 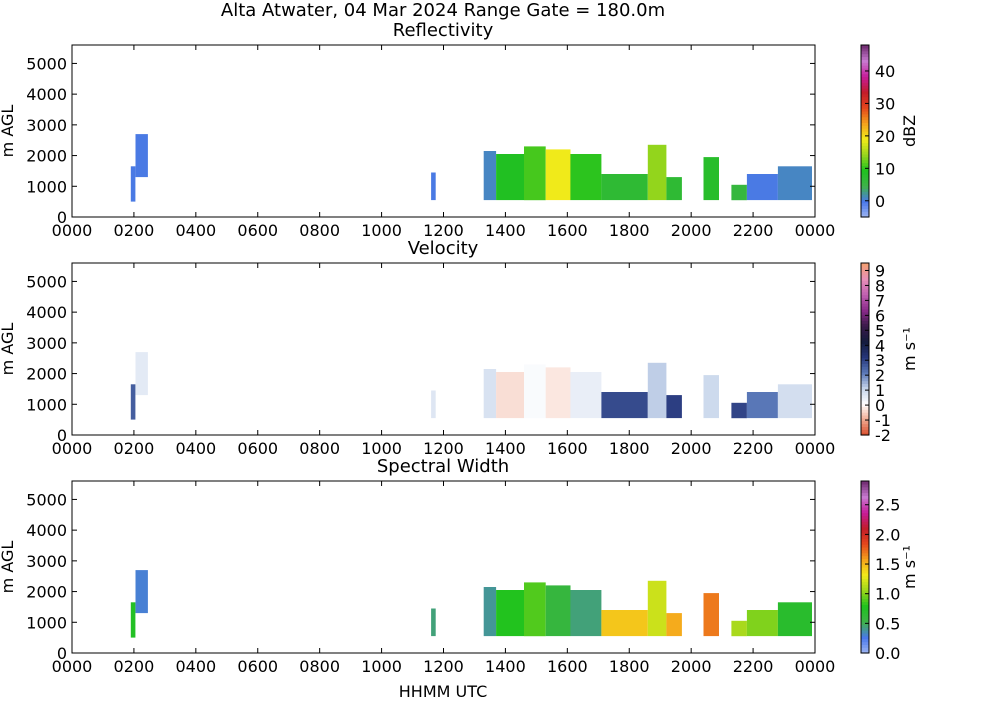 What do you see at coordinates (46, 186) in the screenshot?
I see `reflectivity-ytick-label: 1000` at bounding box center [46, 186].